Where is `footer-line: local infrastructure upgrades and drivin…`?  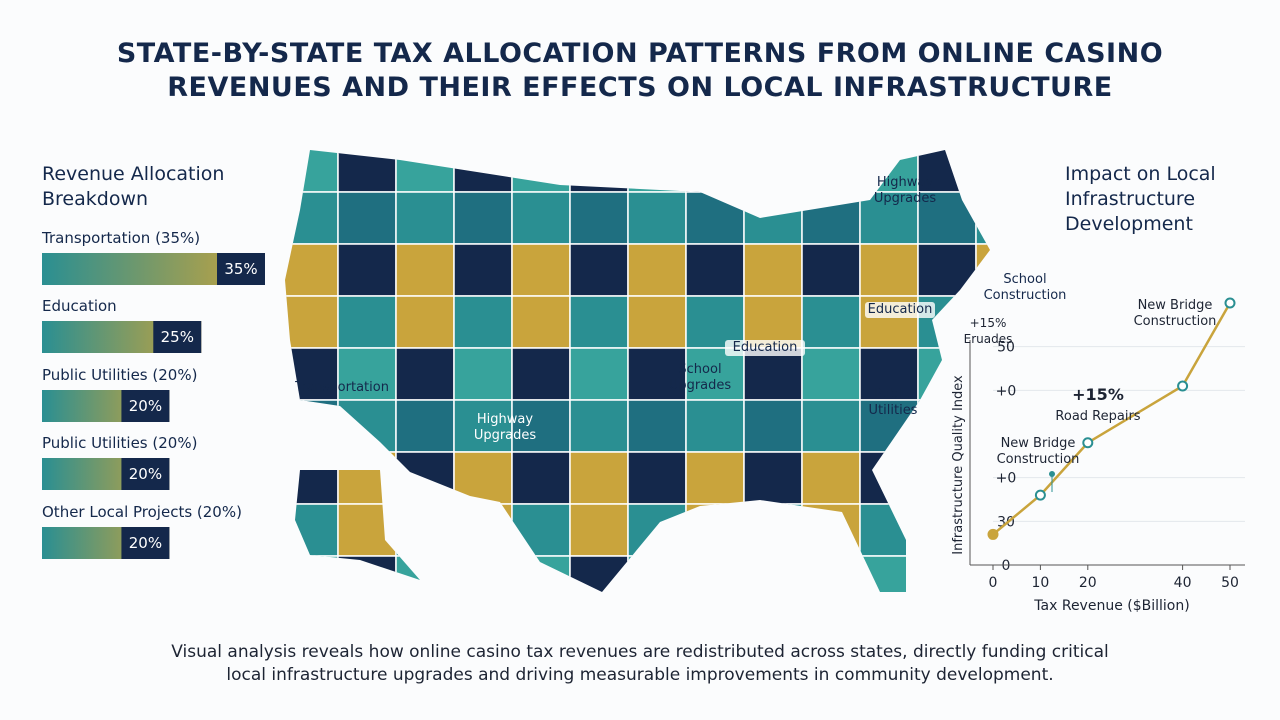
footer-line: local infrastructure upgrades and drivin… is located at coordinates (640, 675).